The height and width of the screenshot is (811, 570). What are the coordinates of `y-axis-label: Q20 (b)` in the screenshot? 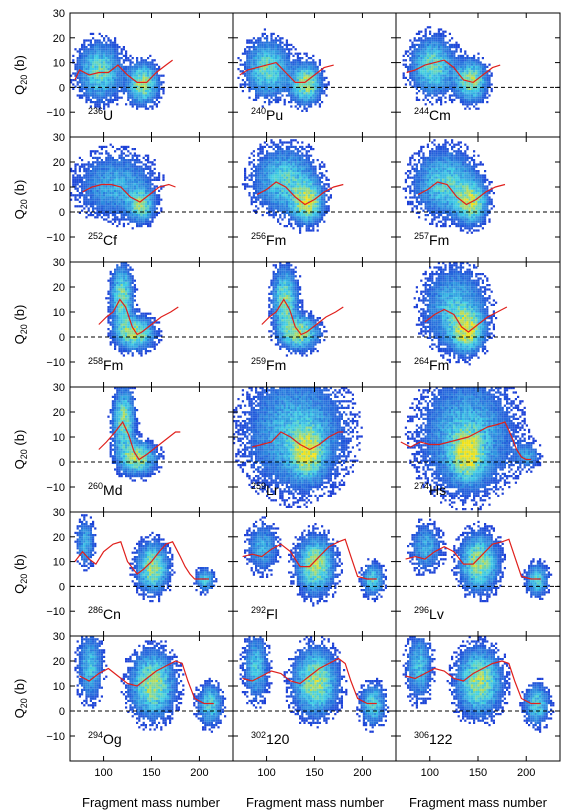 It's located at (20, 200).